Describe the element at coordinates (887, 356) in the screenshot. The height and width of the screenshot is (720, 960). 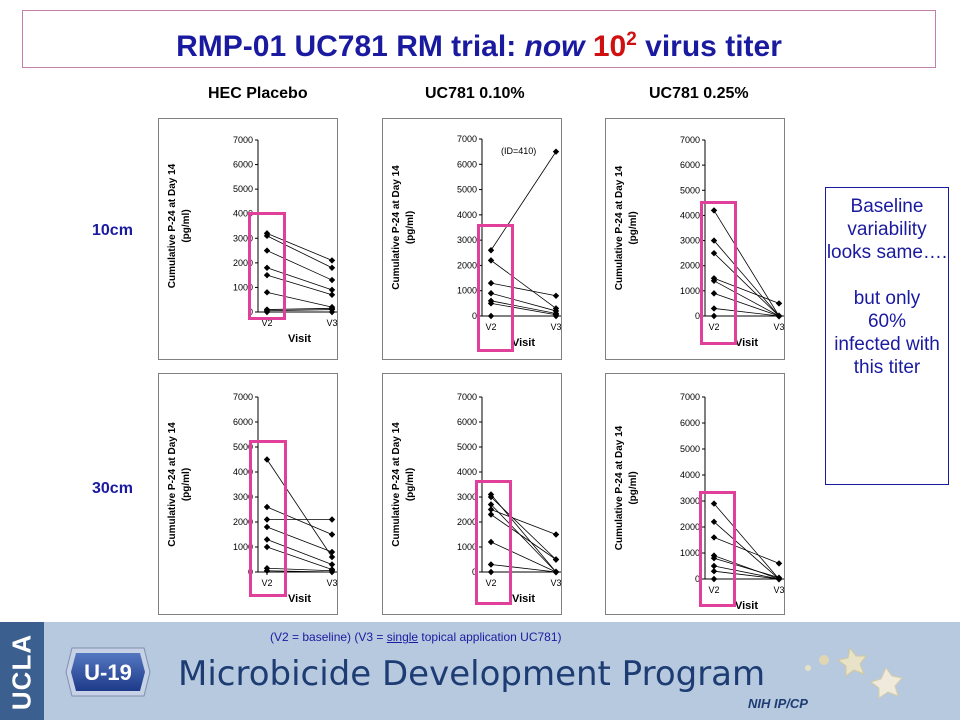
I see `note-line-4: infected with this titer` at that location.